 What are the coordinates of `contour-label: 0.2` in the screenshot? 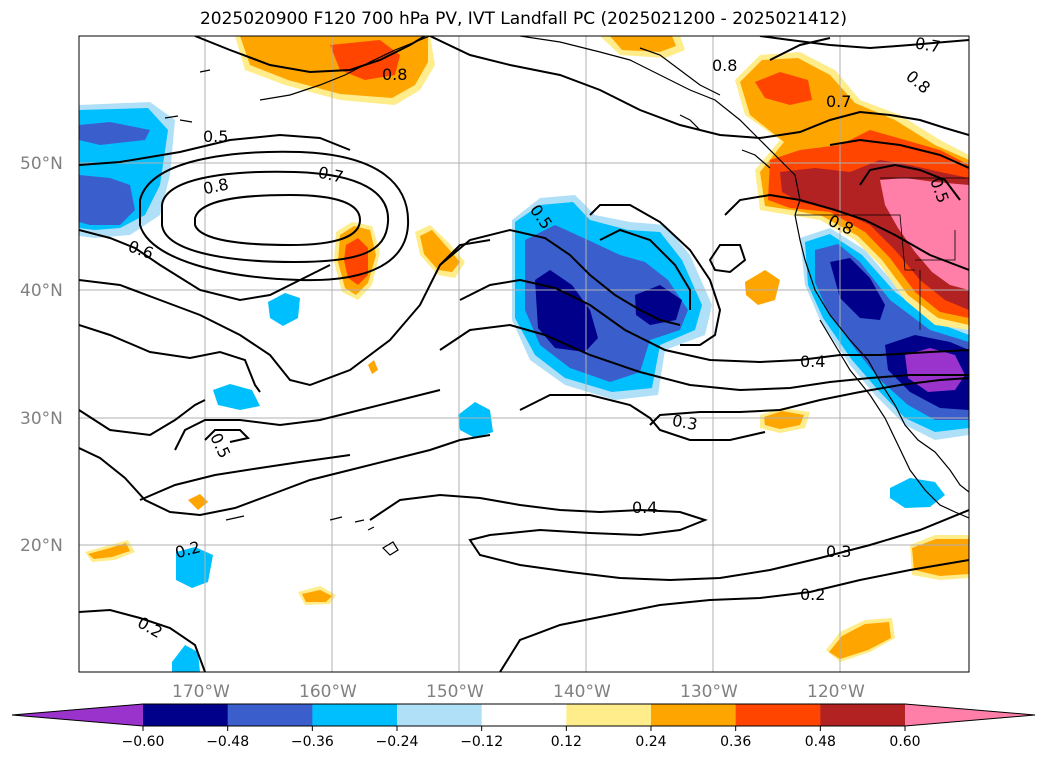 It's located at (812, 594).